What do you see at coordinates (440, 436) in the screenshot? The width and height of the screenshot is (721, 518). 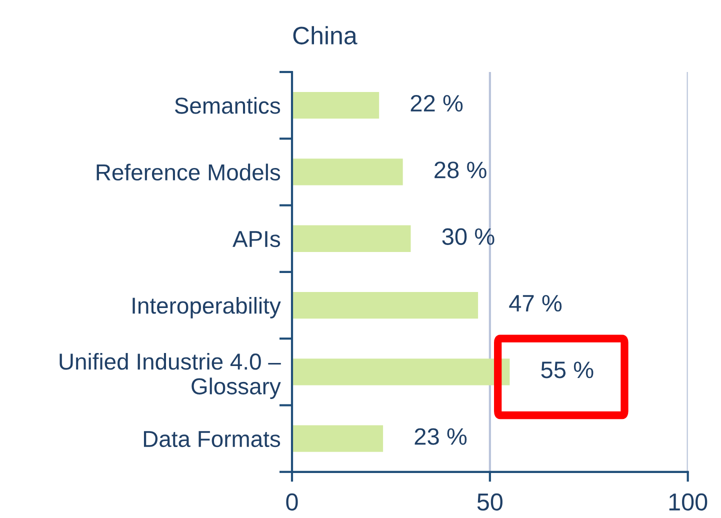 I see `data-label: 23 %` at bounding box center [440, 436].